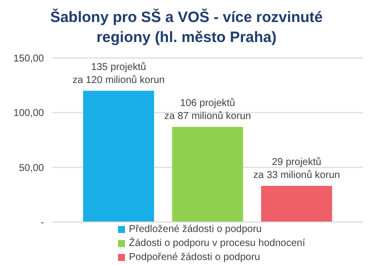  What do you see at coordinates (296, 168) in the screenshot?
I see `data-label: 29 projektů za 33 milionů korun` at bounding box center [296, 168].